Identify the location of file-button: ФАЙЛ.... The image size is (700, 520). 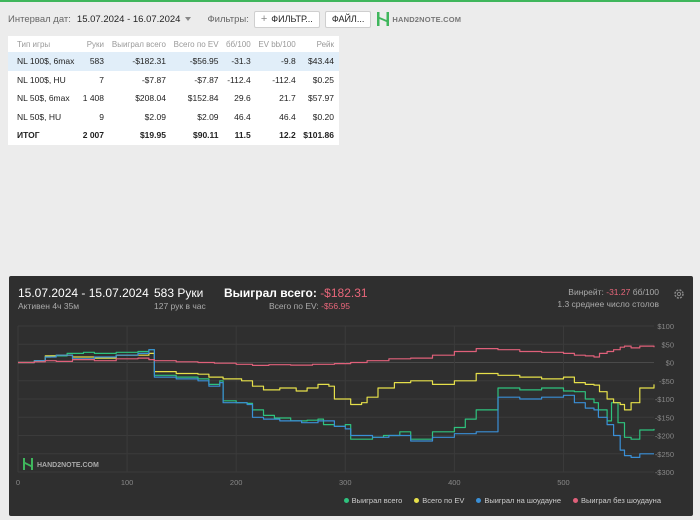
(348, 19).